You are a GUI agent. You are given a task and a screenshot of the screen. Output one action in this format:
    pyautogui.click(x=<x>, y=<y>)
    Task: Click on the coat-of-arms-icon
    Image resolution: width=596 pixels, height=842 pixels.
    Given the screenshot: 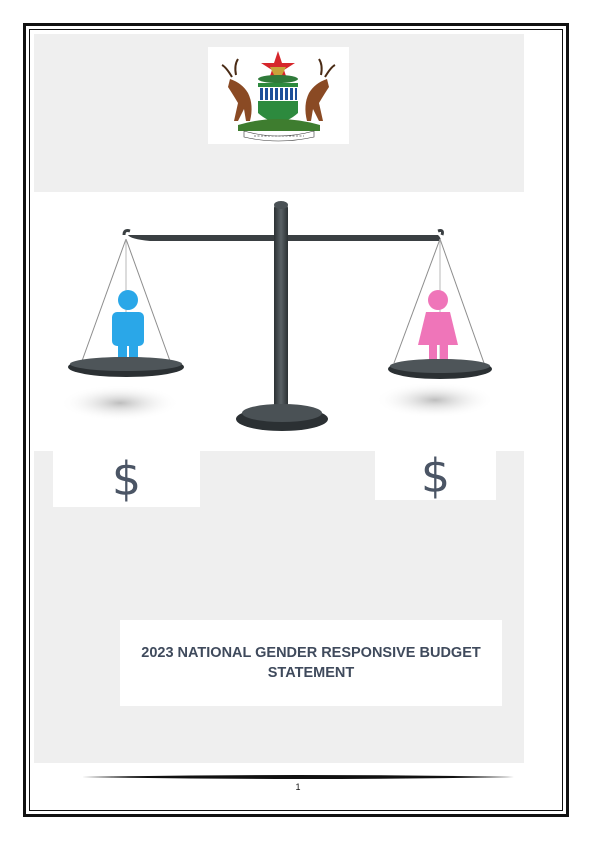 What is the action you would take?
    pyautogui.click(x=278, y=96)
    